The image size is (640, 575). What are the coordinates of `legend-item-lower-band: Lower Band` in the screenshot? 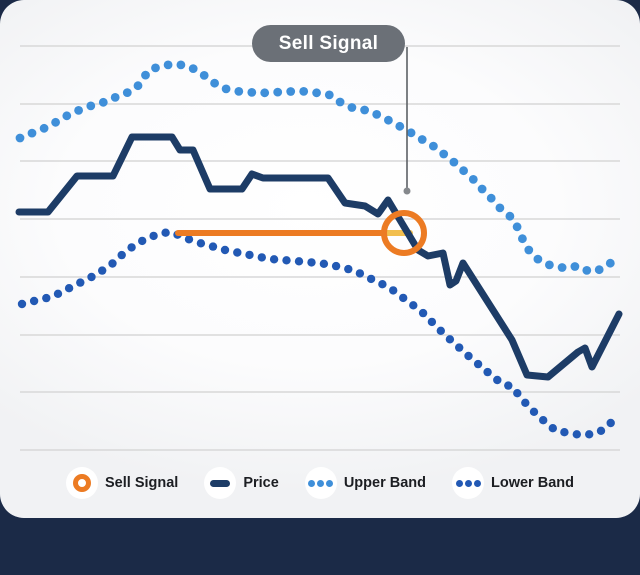 It's located at (513, 483).